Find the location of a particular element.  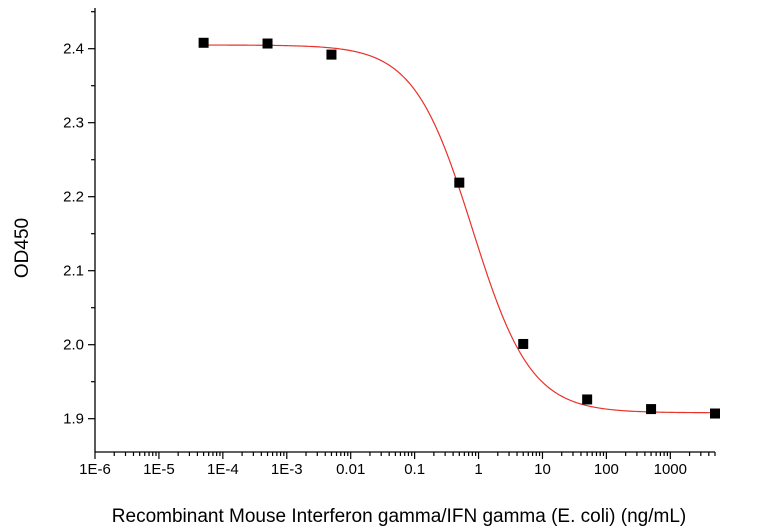

y-tick-label: 2.2 is located at coordinates (73, 197).